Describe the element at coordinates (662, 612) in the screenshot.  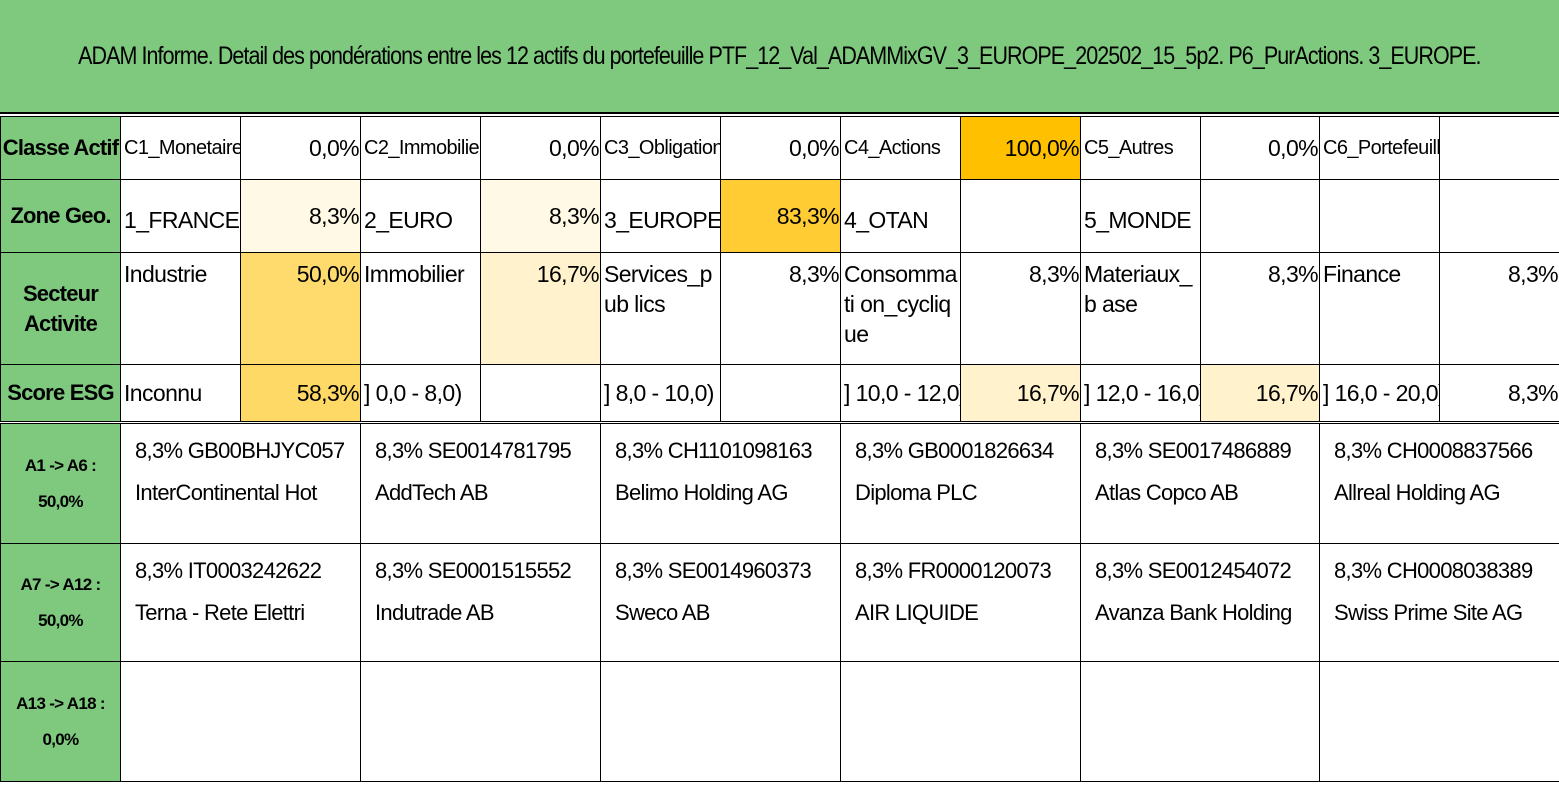
I see `asset-name: Sweco AB` at that location.